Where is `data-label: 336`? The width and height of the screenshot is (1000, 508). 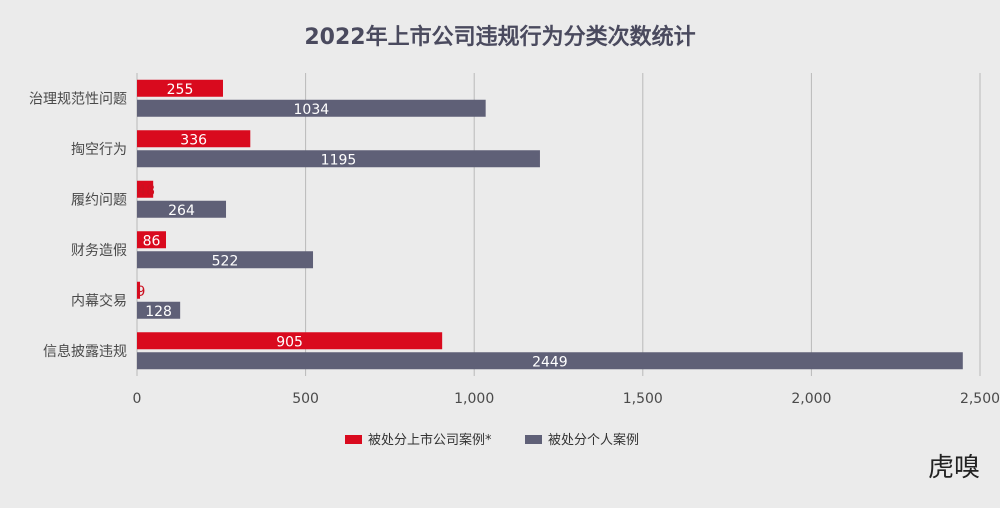
data-label: 336 is located at coordinates (193, 140).